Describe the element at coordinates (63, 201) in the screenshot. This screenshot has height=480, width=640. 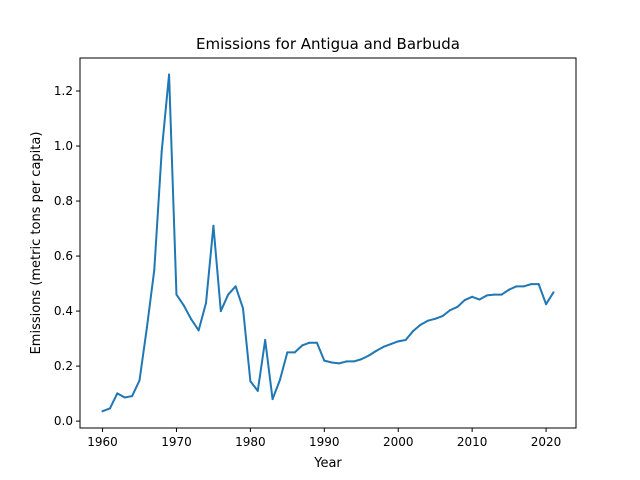
I see `y-tick-label: 0.8` at that location.